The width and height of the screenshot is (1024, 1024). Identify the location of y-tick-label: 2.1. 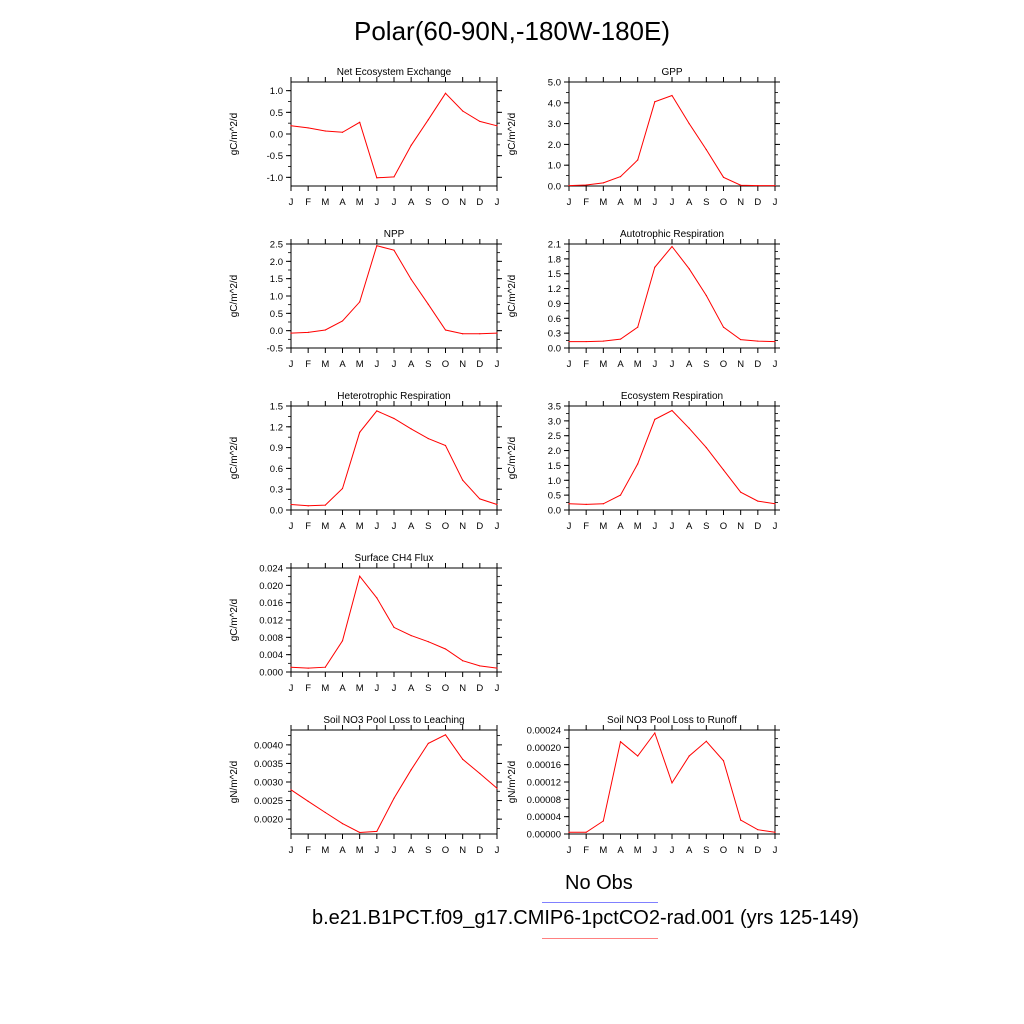
(554, 245).